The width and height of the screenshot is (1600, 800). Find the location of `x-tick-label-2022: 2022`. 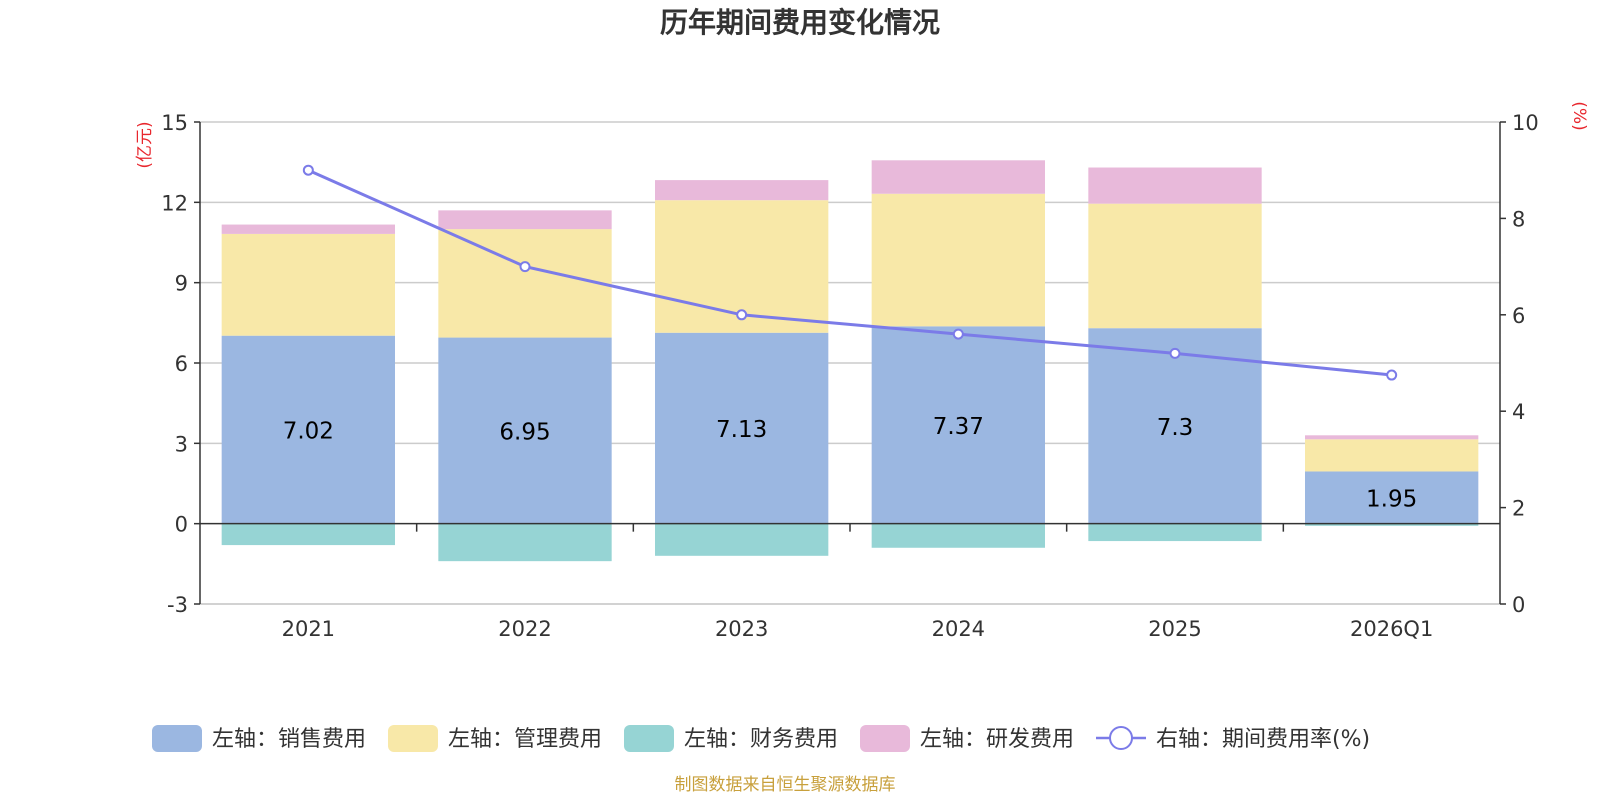

x-tick-label-2022: 2022 is located at coordinates (524, 629).